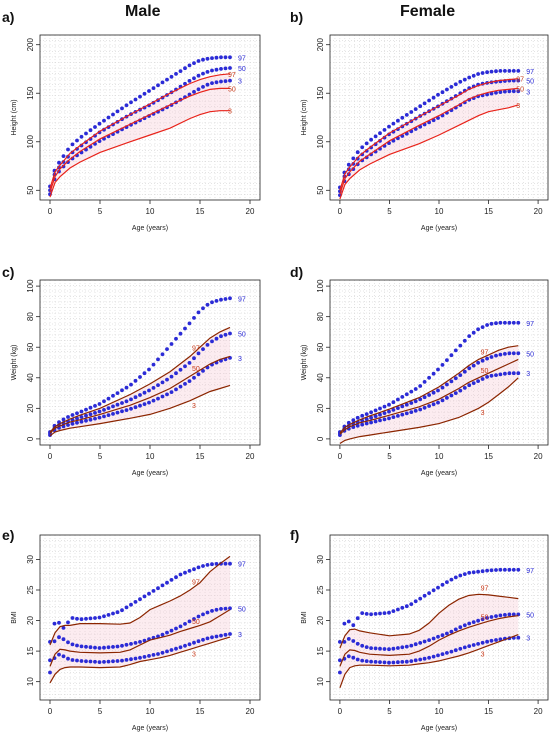 Image resolution: width=550 pixels, height=748 pixels. What do you see at coordinates (320, 407) in the screenshot?
I see `y-tick-label: 20` at bounding box center [320, 407].